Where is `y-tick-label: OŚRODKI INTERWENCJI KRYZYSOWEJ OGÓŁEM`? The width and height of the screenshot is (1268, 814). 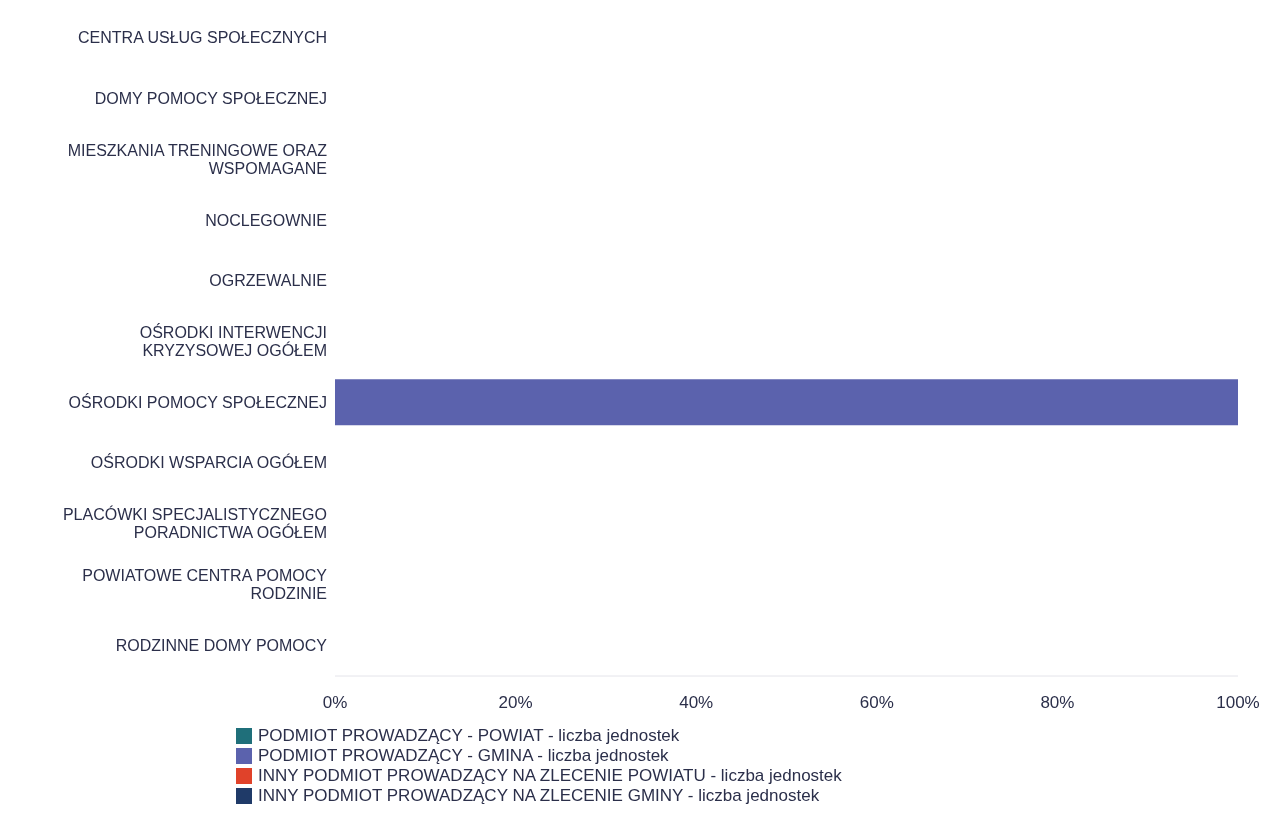
y-tick-label: OŚRODKI INTERWENCJI KRYZYSOWEJ OGÓŁEM is located at coordinates (233, 341).